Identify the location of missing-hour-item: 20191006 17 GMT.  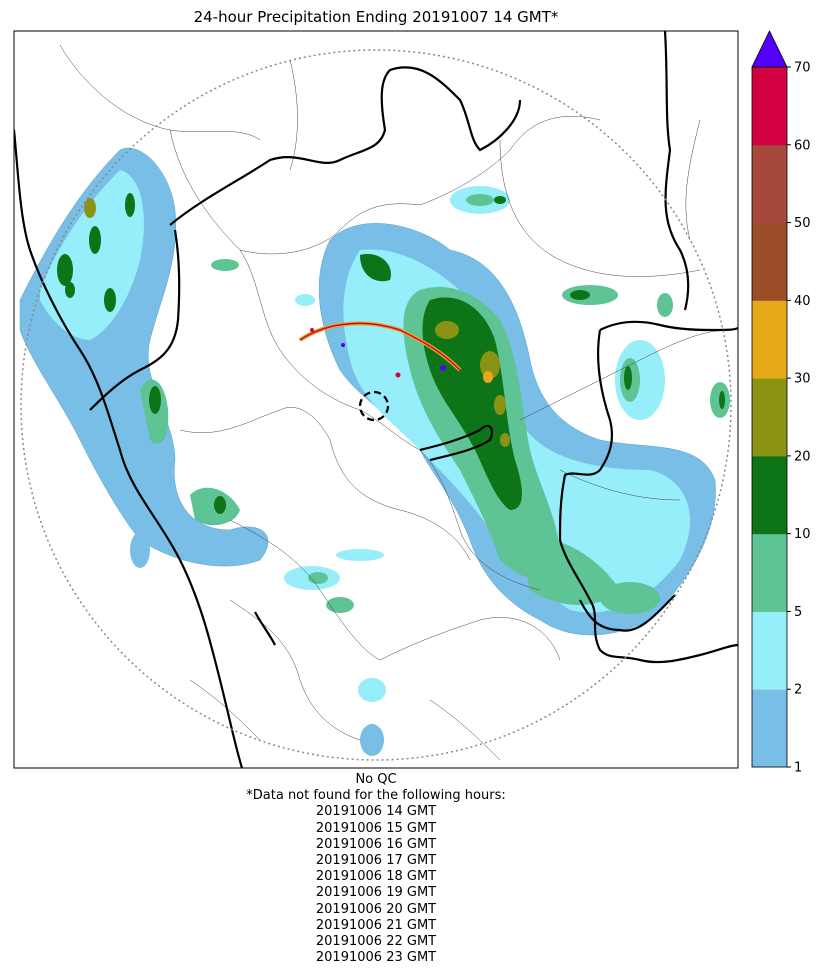
(376, 861).